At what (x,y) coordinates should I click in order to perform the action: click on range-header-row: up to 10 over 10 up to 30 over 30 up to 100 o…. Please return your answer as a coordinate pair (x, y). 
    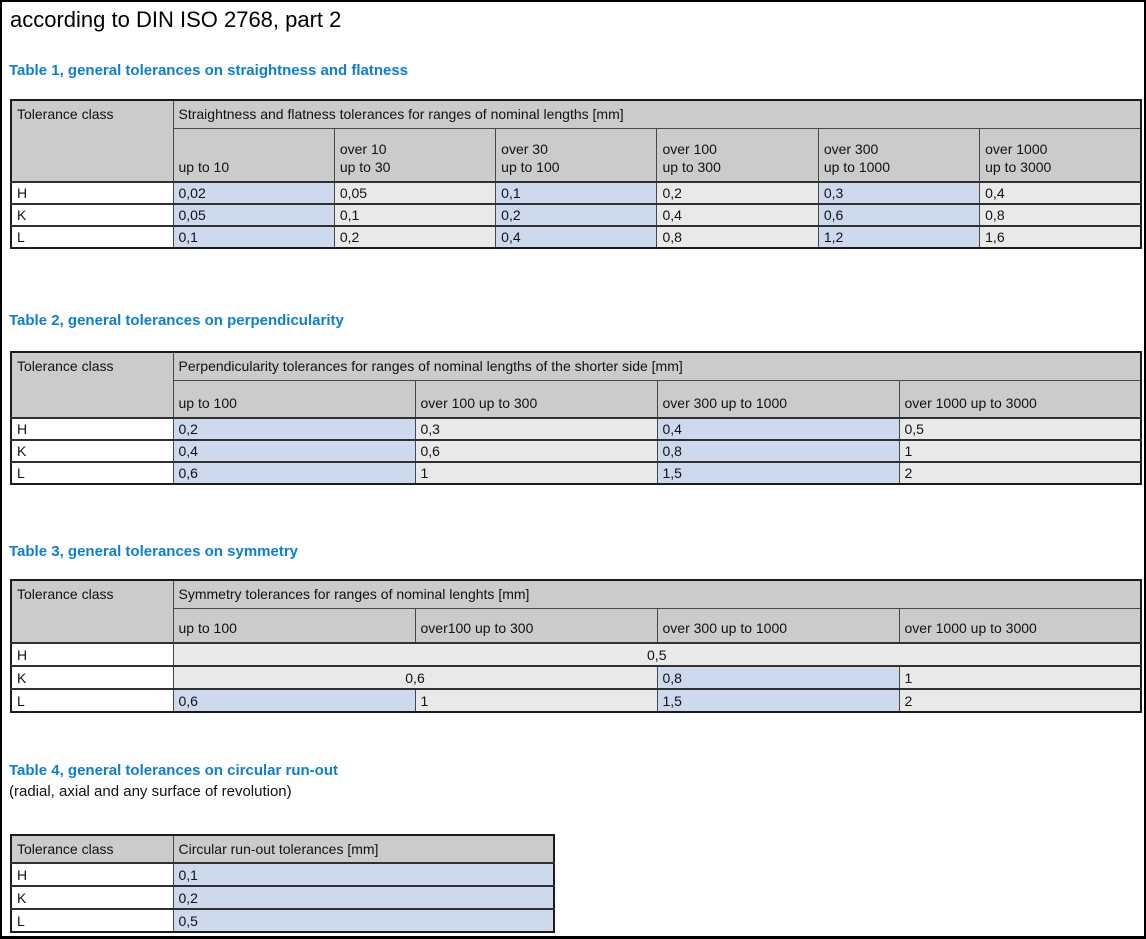
    Looking at the image, I should click on (576, 155).